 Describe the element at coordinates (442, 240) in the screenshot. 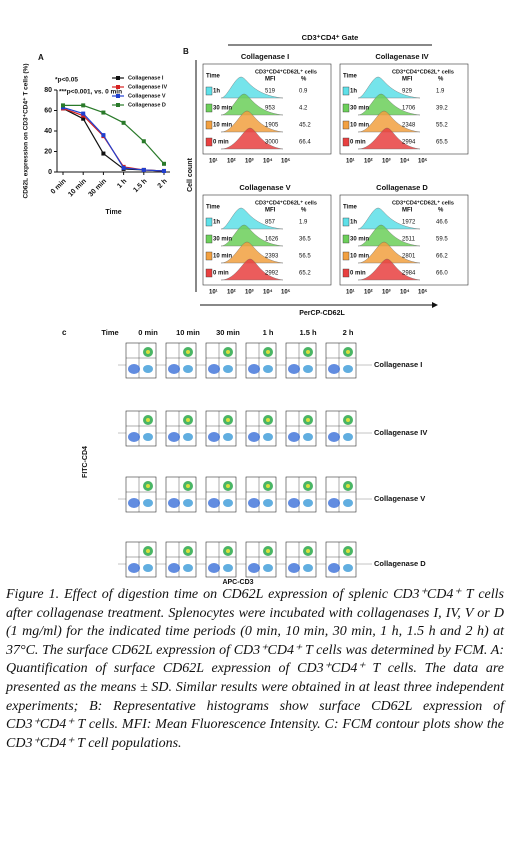

I see `percent: 59.5` at that location.